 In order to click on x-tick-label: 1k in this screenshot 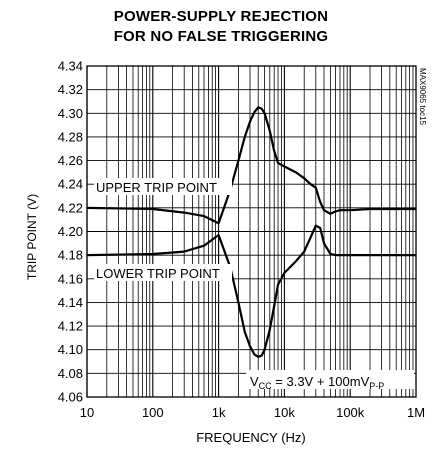, I will do `click(219, 412)`.